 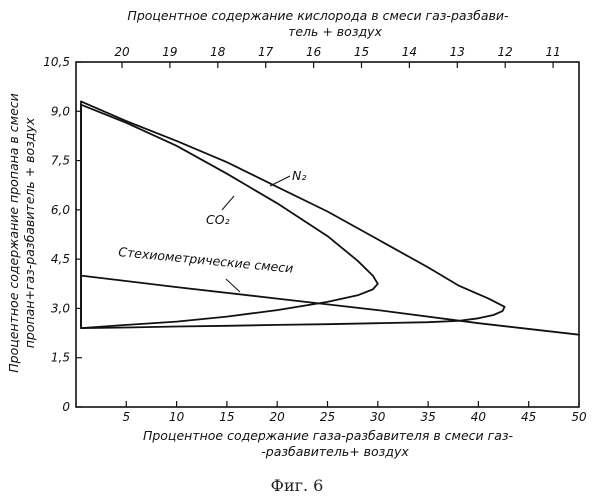 I want to click on x-tick-label: 15, so click(x=226, y=417).